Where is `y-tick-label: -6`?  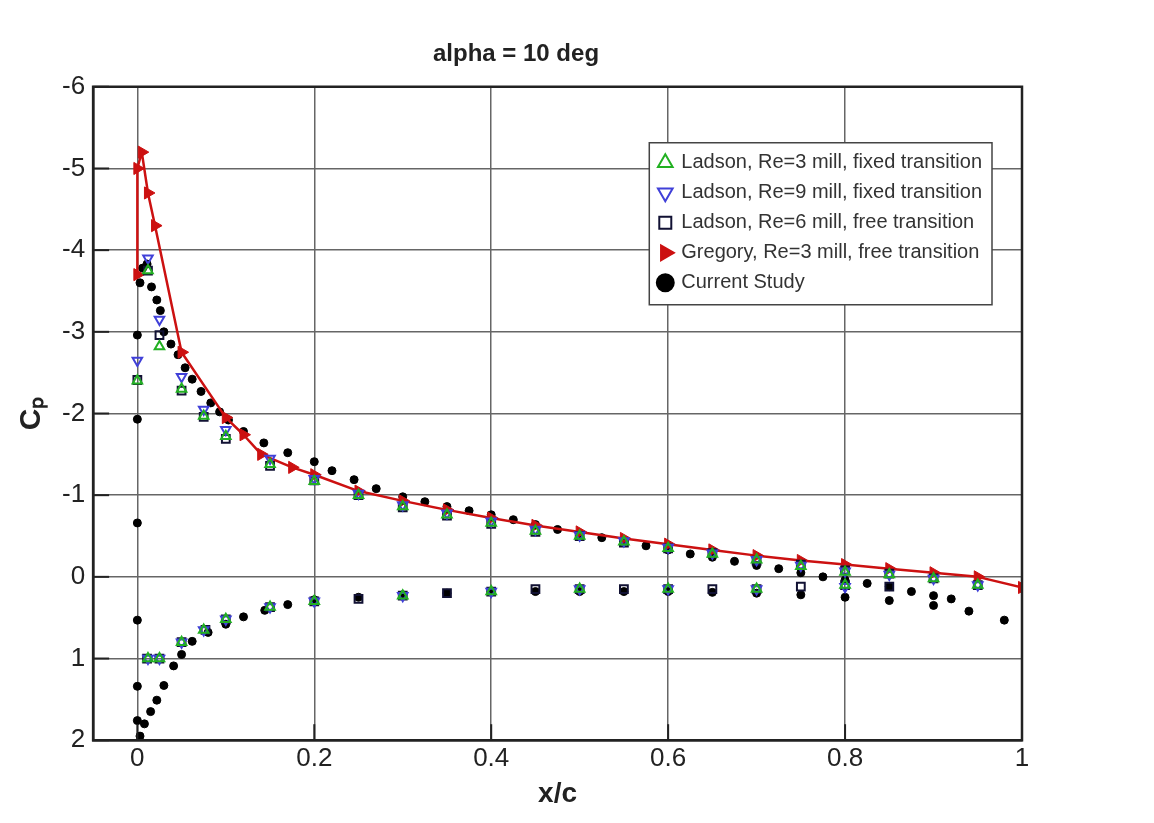
y-tick-label: -6 is located at coordinates (73, 84).